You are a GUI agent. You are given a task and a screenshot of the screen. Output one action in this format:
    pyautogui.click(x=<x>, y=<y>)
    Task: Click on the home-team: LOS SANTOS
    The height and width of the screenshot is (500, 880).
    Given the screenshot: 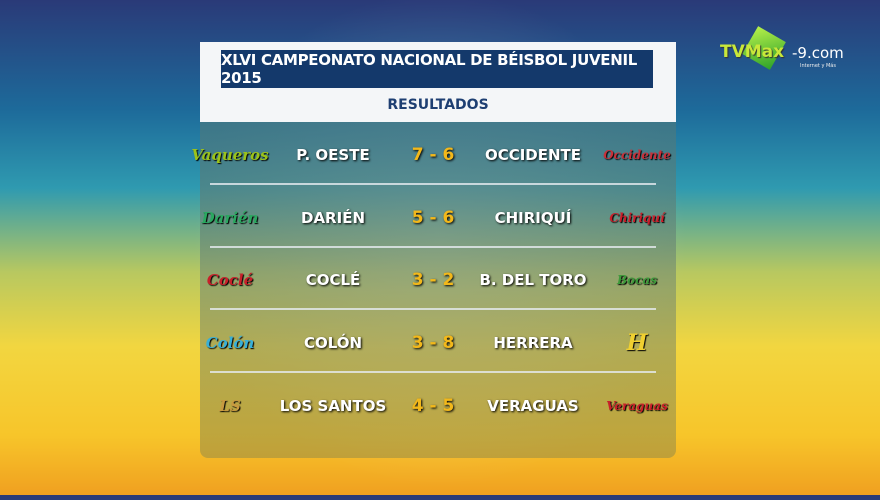 What is the action you would take?
    pyautogui.click(x=333, y=406)
    